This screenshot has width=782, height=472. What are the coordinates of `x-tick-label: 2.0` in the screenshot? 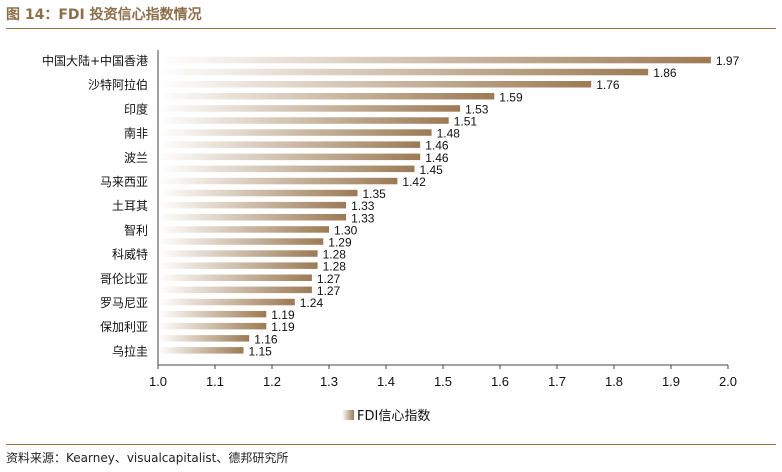 It's located at (728, 381).